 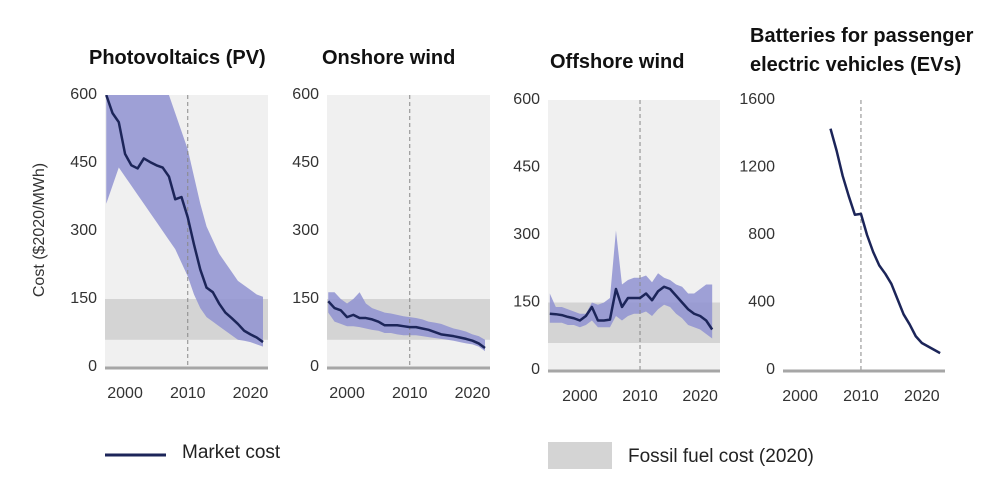 What do you see at coordinates (231, 452) in the screenshot?
I see `legend-label: Market cost` at bounding box center [231, 452].